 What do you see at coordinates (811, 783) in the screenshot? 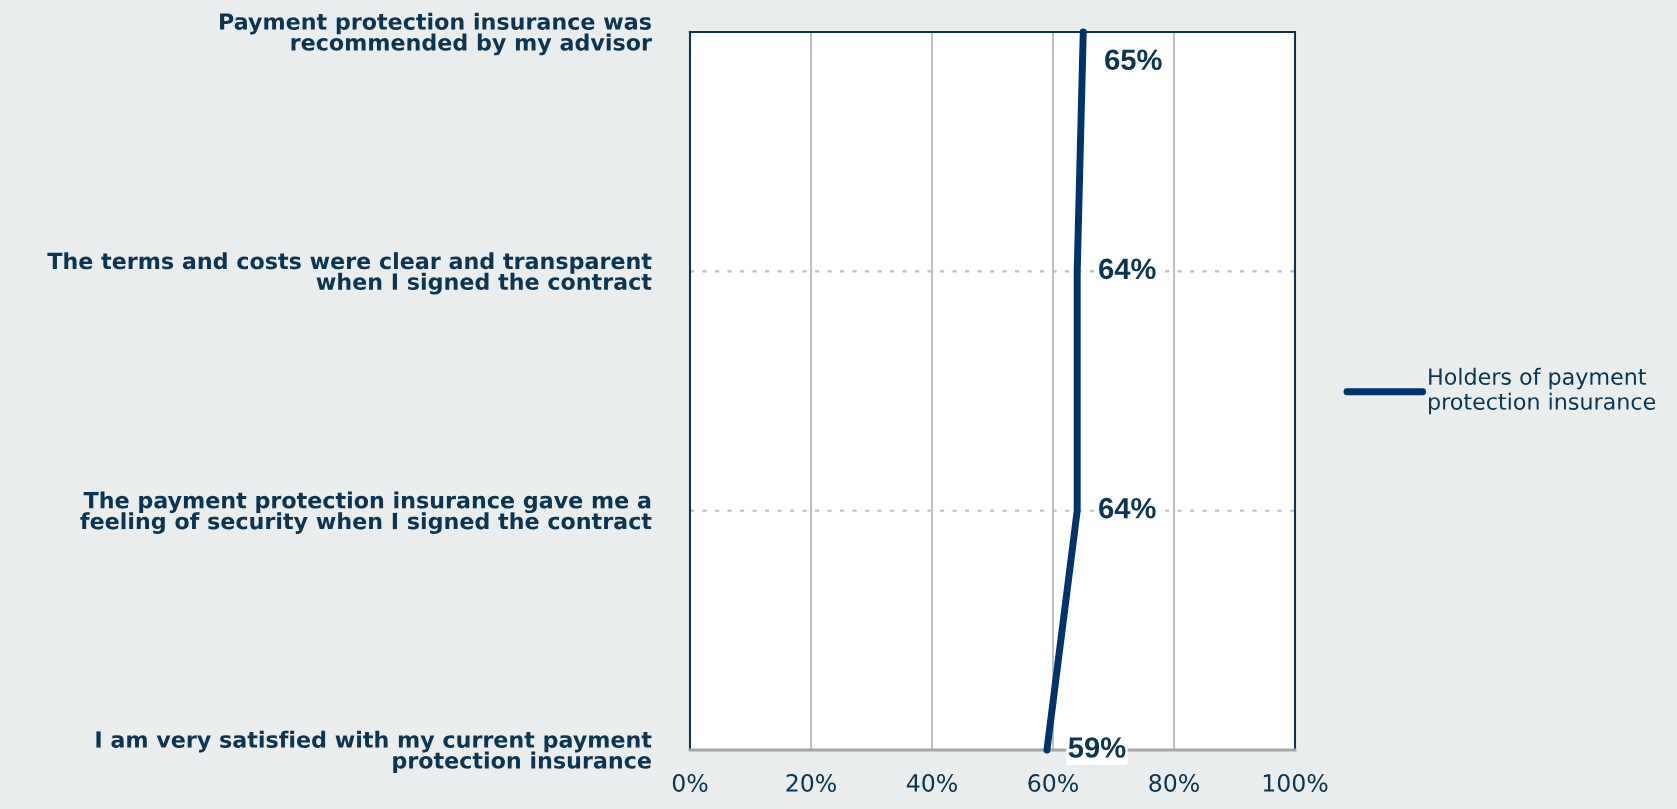
I see `x-tick-label: 20%` at bounding box center [811, 783].